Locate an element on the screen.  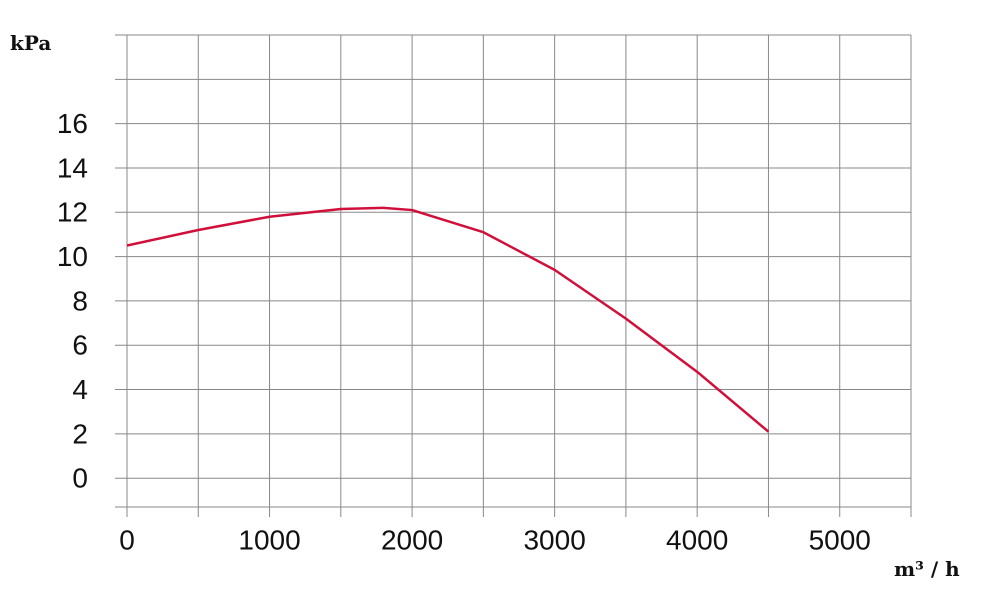
x-tick-label: 5000 is located at coordinates (840, 539).